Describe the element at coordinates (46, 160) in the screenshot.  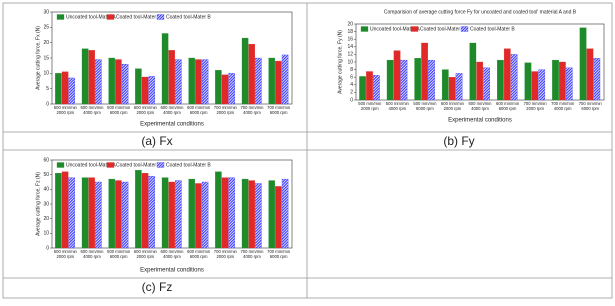
I see `y-tick-label: 60` at that location.